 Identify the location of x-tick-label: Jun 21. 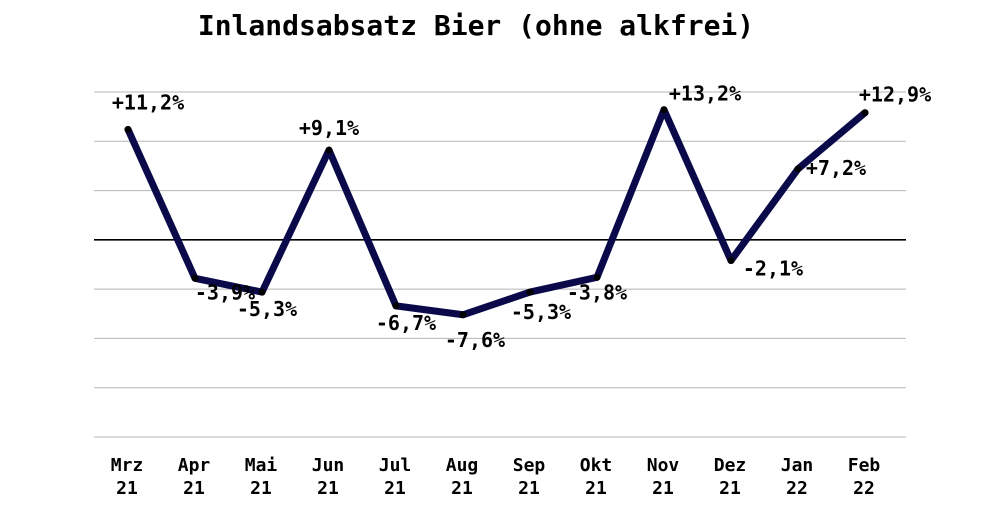
(328, 477).